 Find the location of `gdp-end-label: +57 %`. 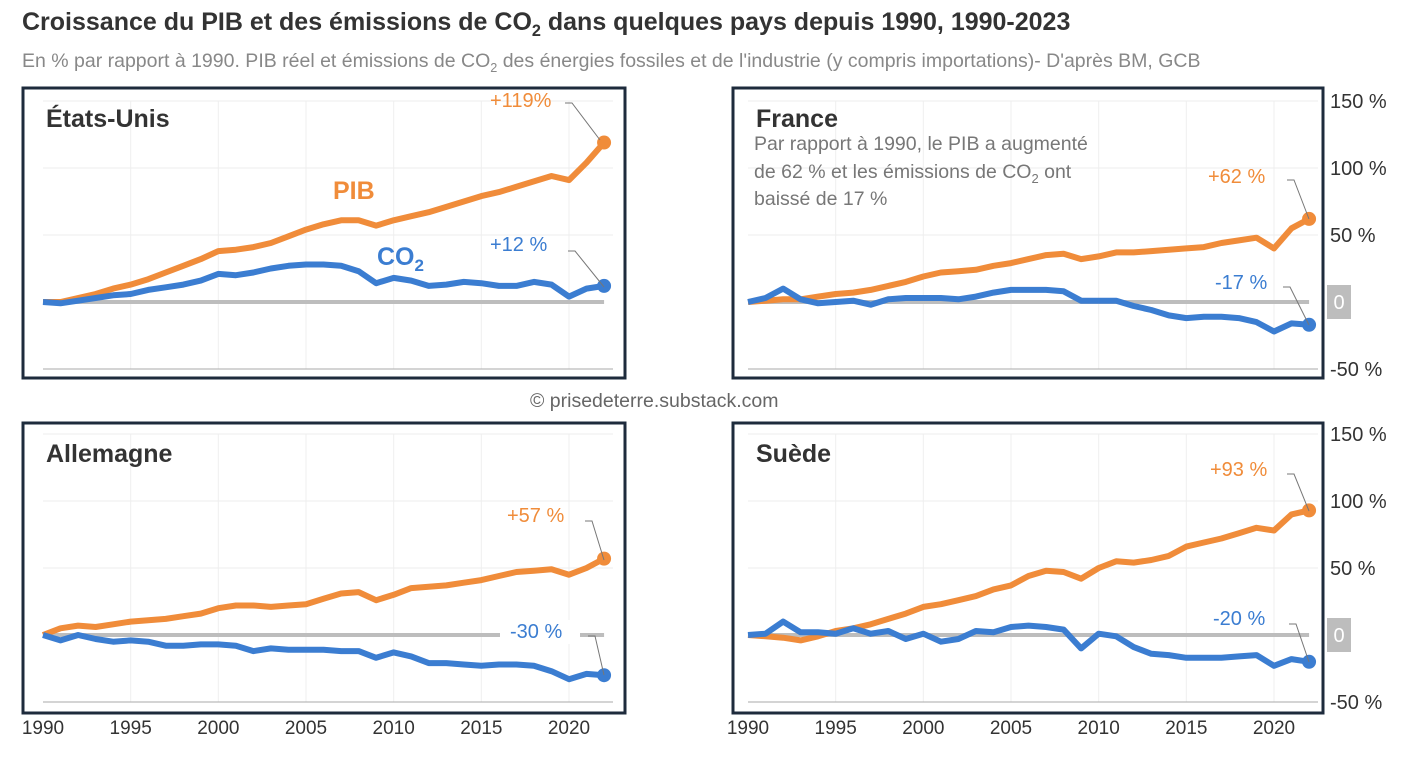

gdp-end-label: +57 % is located at coordinates (535, 516).